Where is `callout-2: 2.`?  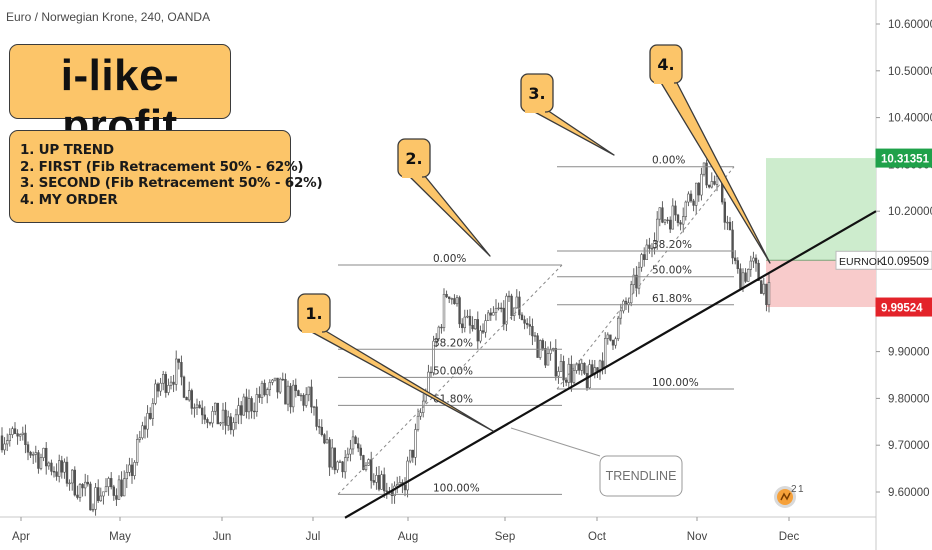 callout-2: 2. is located at coordinates (444, 197).